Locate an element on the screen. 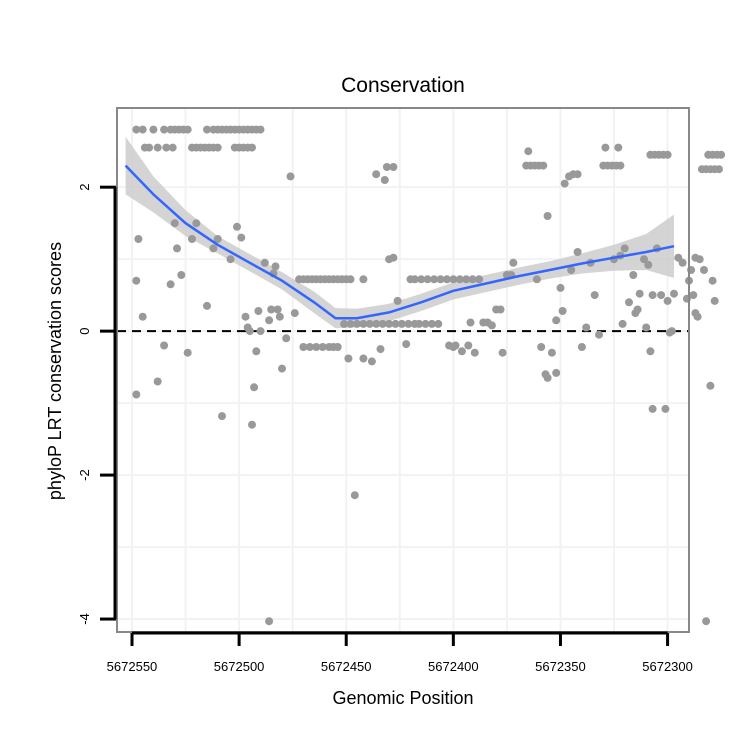  chart-title: Conservation is located at coordinates (403, 85).